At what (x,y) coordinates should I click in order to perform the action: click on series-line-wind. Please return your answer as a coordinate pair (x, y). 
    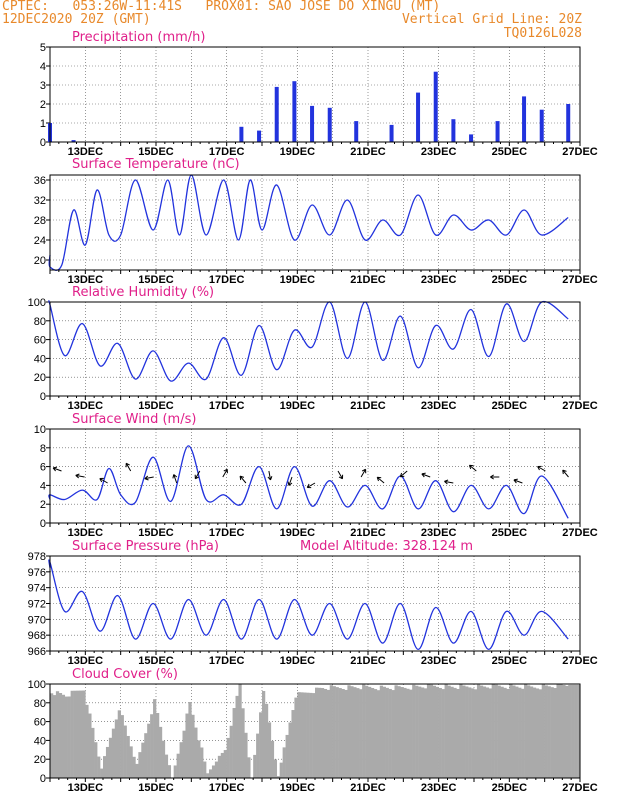
    Looking at the image, I should click on (308, 482).